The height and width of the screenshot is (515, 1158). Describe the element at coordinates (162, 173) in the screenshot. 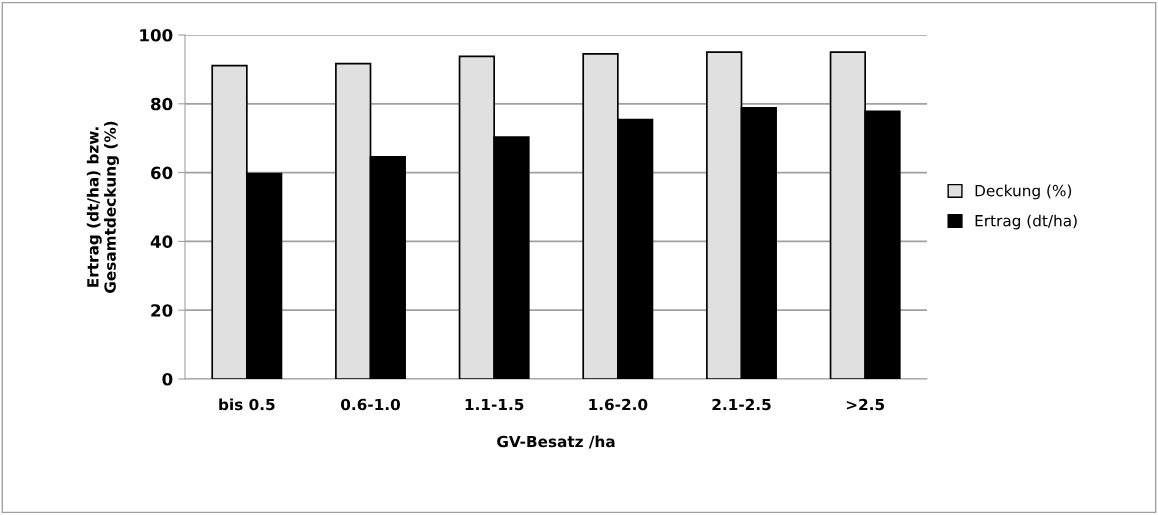

I see `y-tick-label: 60` at that location.